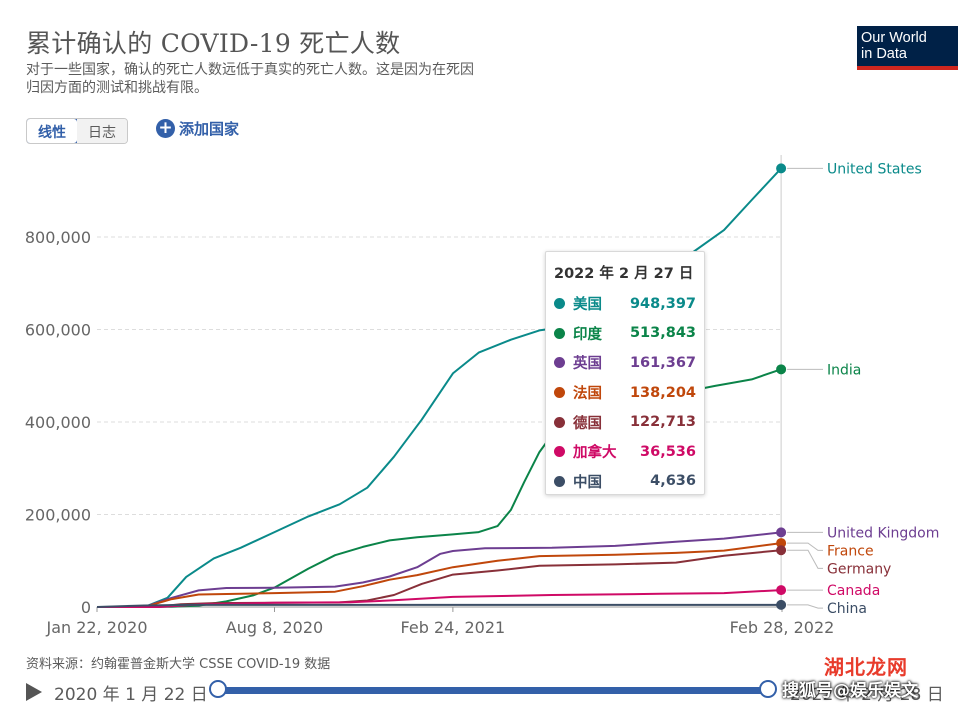 This screenshot has width=958, height=707. Describe the element at coordinates (625, 422) in the screenshot. I see `tooltip-row: 德国 122,713` at that location.